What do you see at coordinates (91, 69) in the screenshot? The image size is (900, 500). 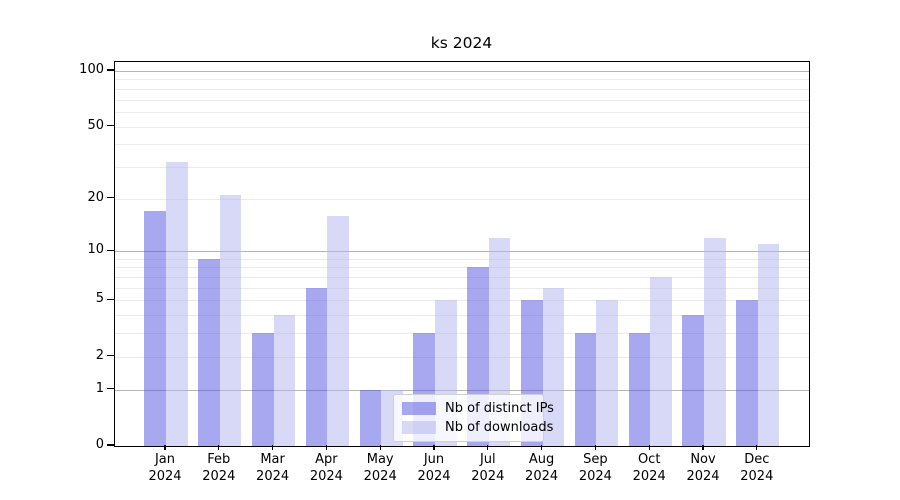 I see `y-tick-label: 100` at bounding box center [91, 69].